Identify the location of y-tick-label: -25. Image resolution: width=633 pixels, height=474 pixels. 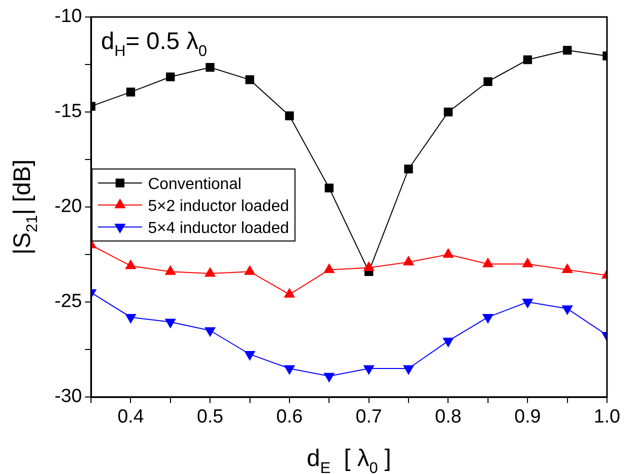
(68, 301).